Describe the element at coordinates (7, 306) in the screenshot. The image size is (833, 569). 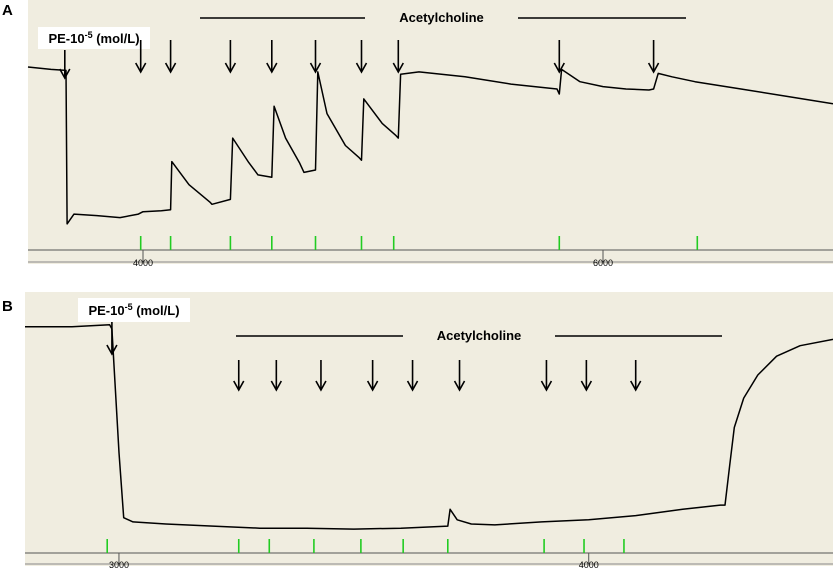
I see `panel-label: B` at that location.